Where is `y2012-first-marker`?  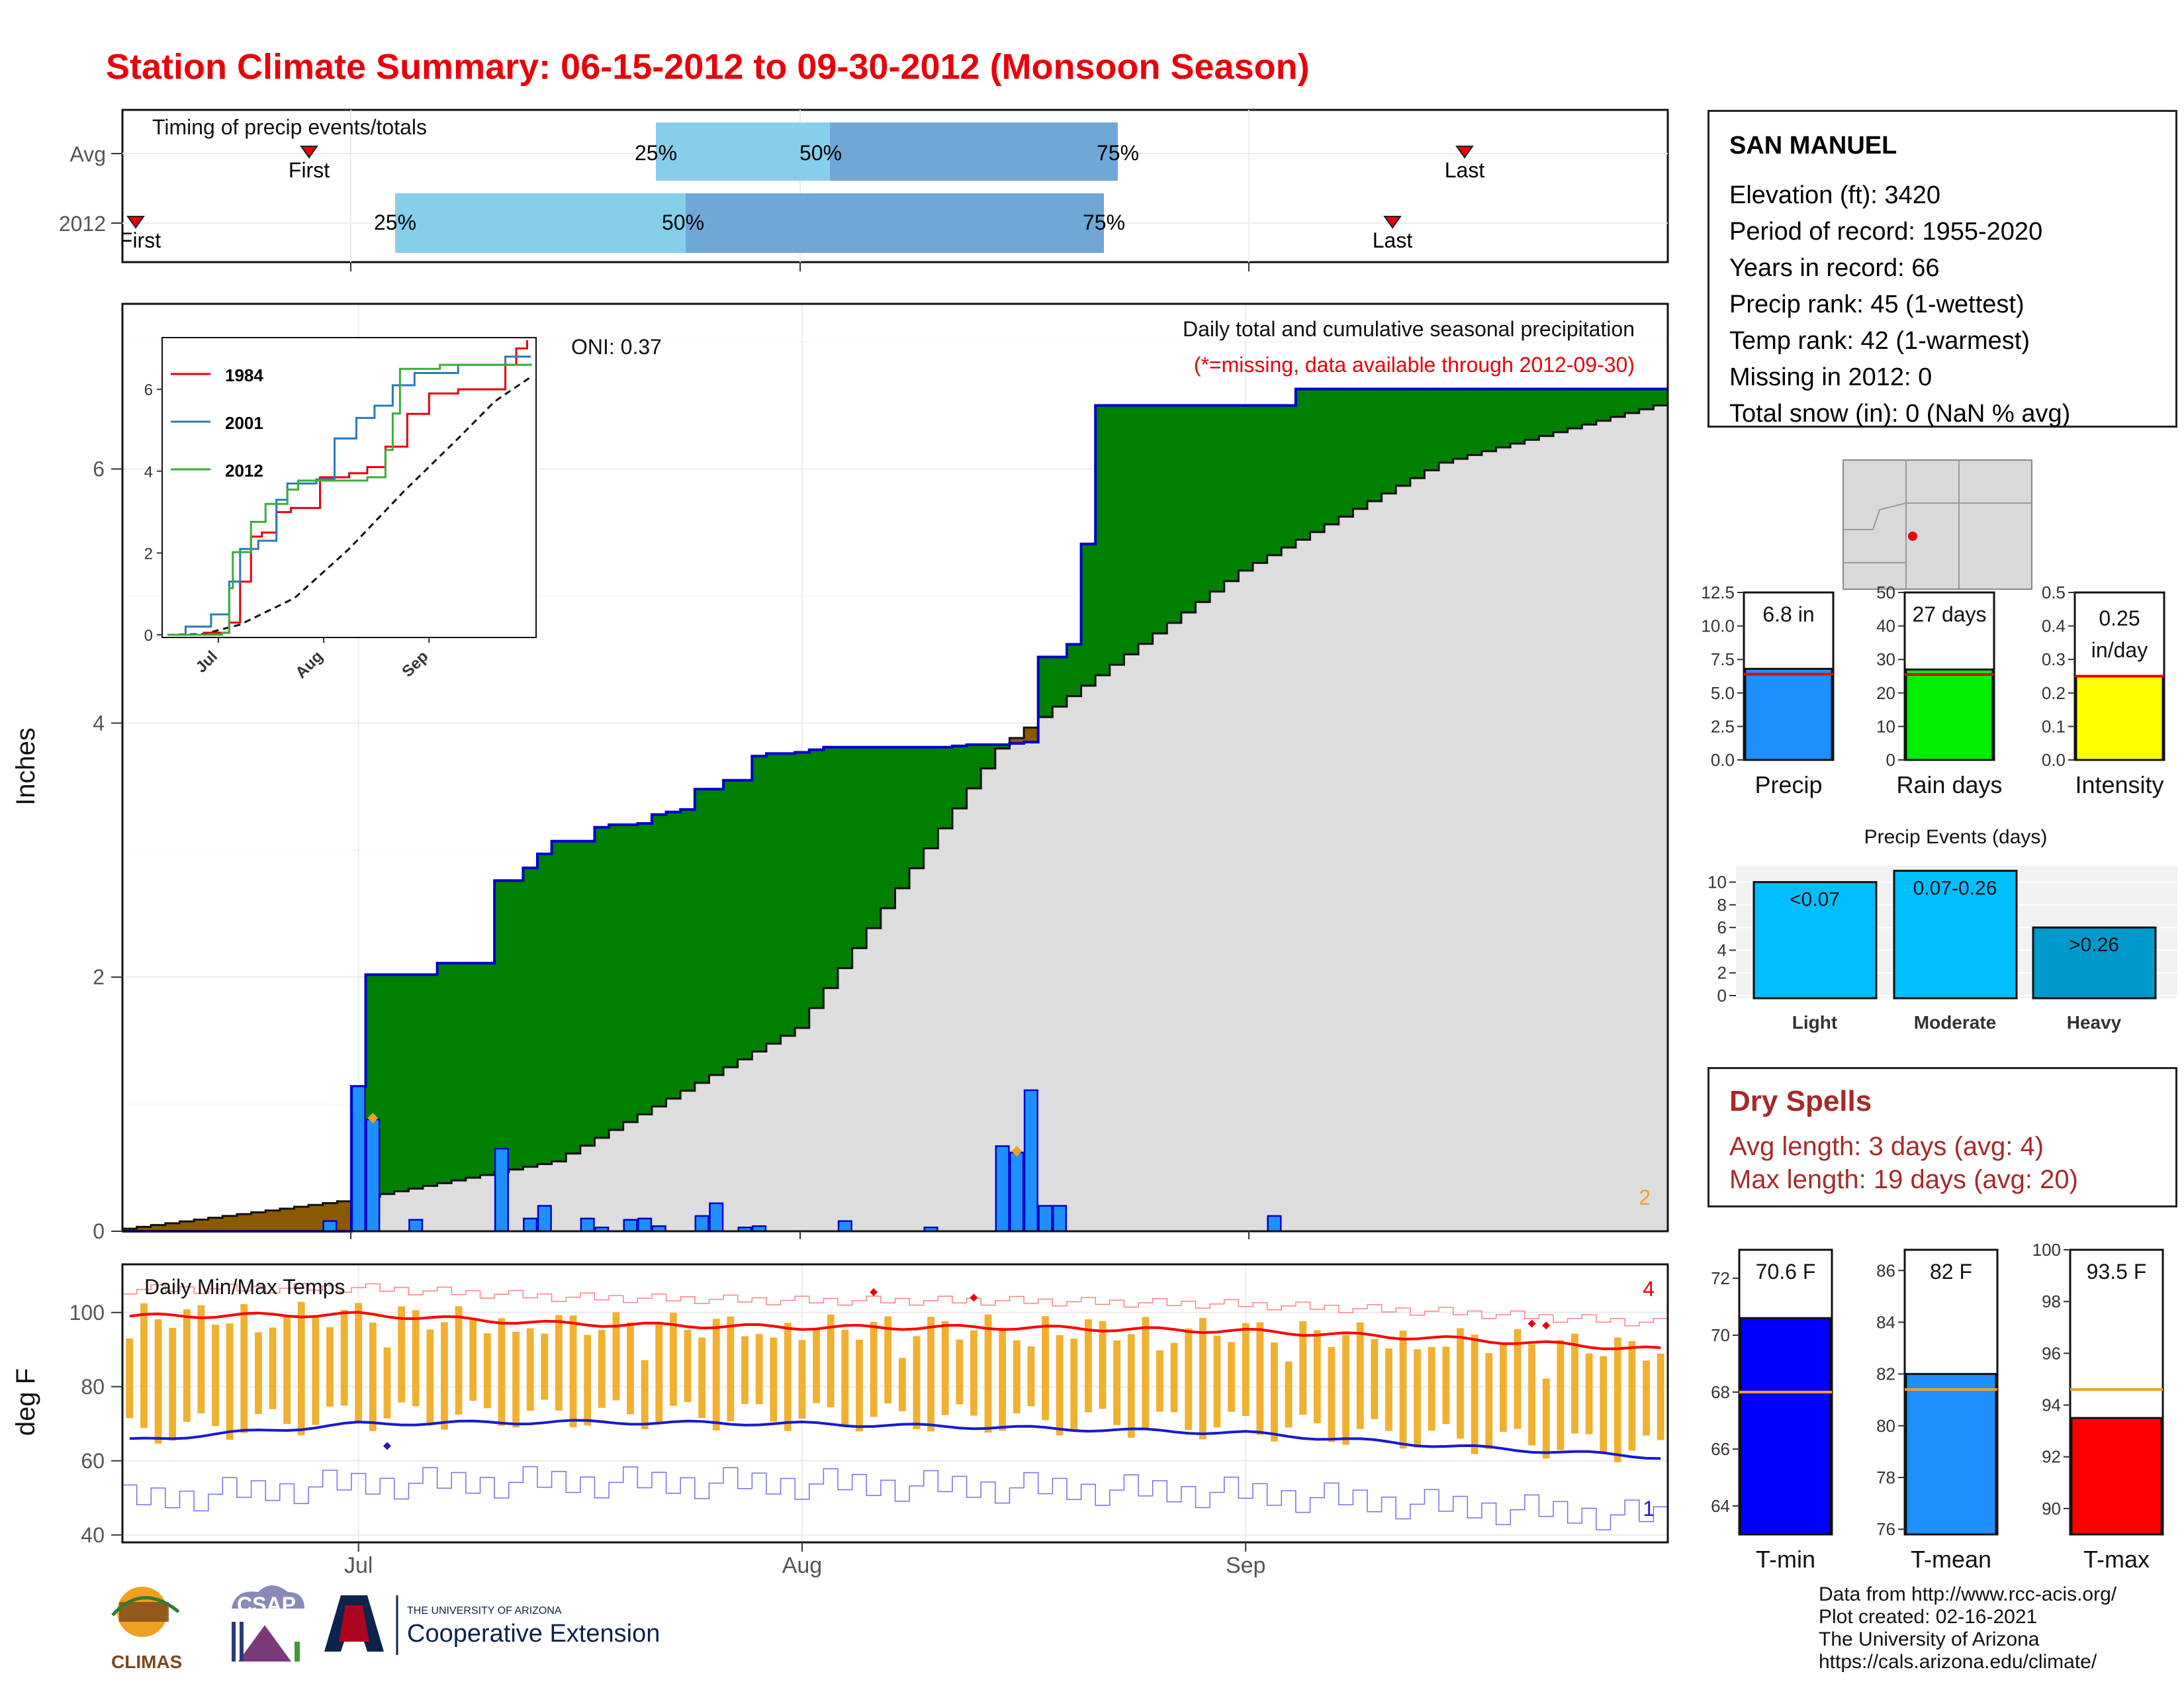
y2012-first-marker is located at coordinates (135, 222).